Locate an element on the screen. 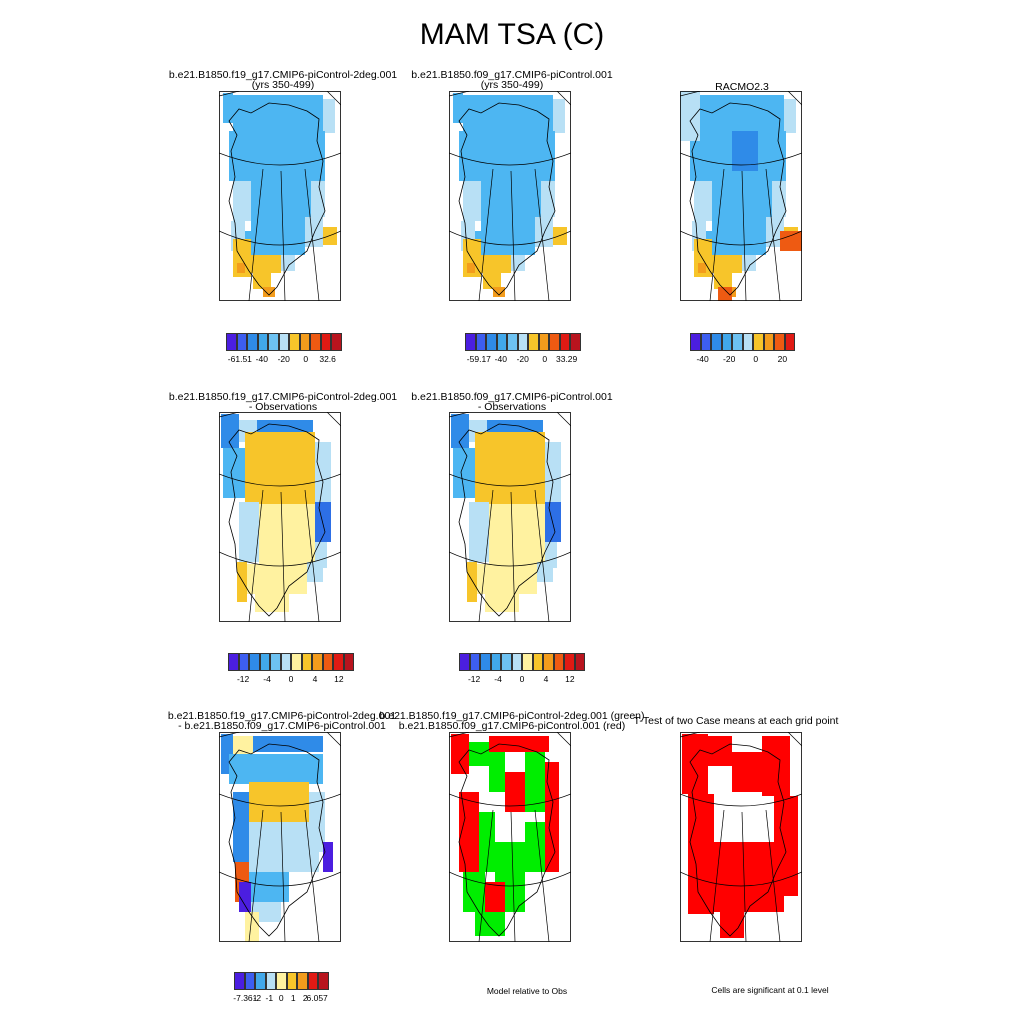 This screenshot has height=1024, width=1024. colorbar-tick-label: -12 is located at coordinates (243, 679).